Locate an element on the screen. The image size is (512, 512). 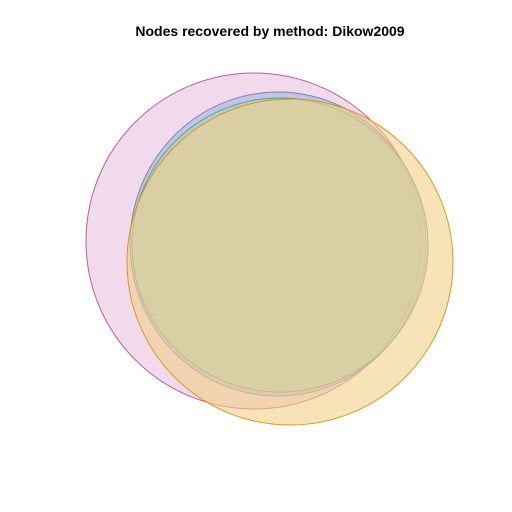
diagram-title: Nodes recovered by method: Dikow2009 is located at coordinates (270, 31).